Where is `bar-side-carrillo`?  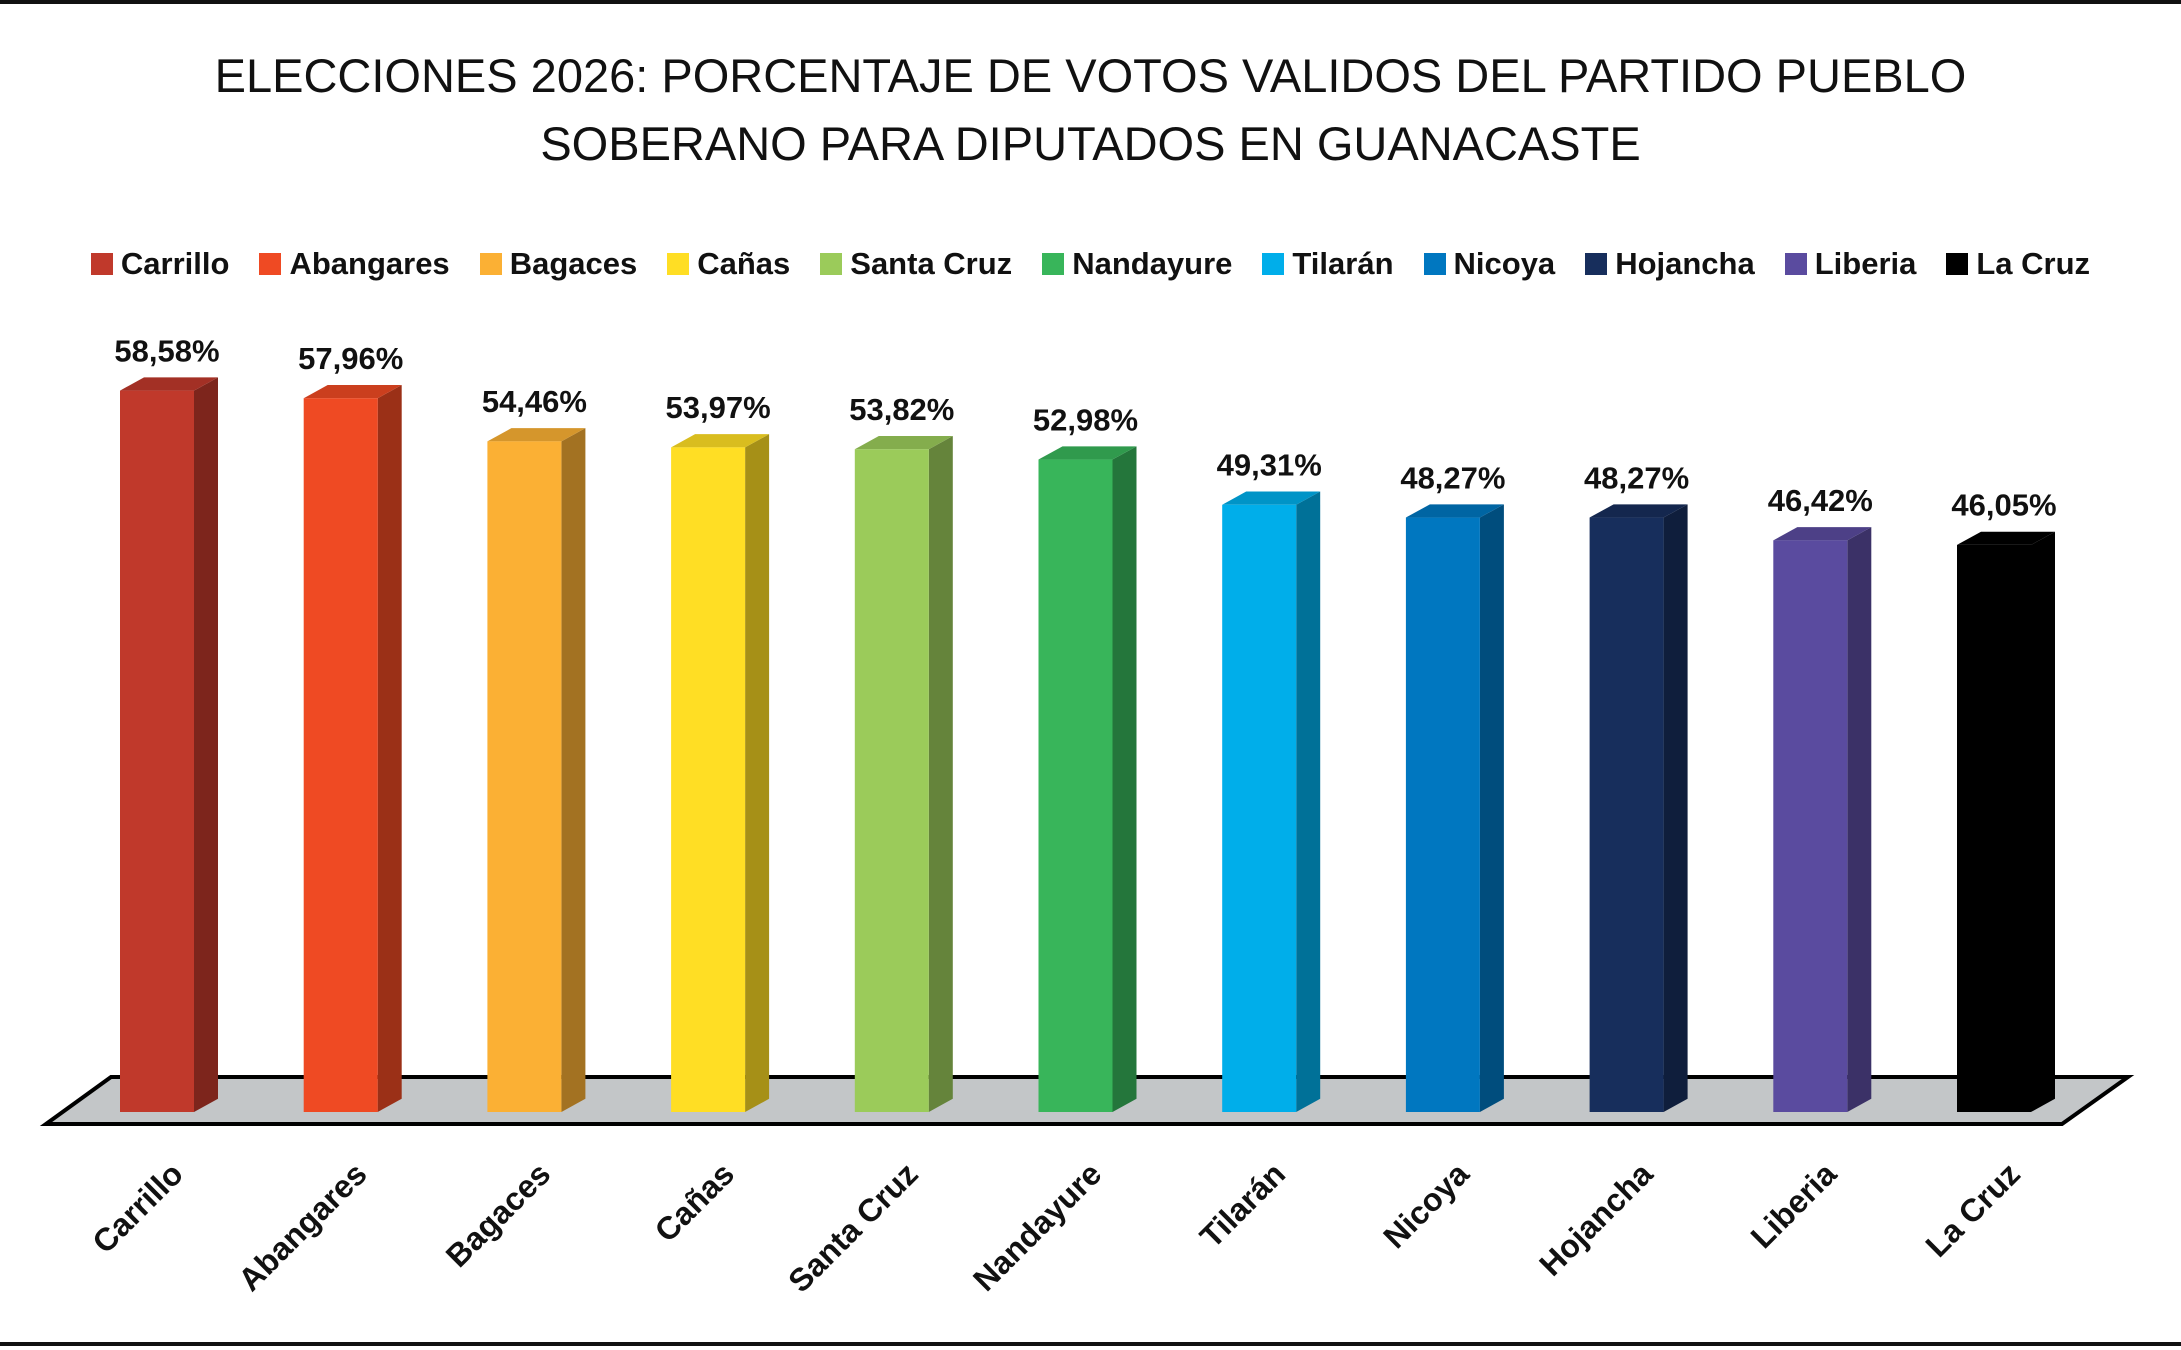 bar-side-carrillo is located at coordinates (206, 744).